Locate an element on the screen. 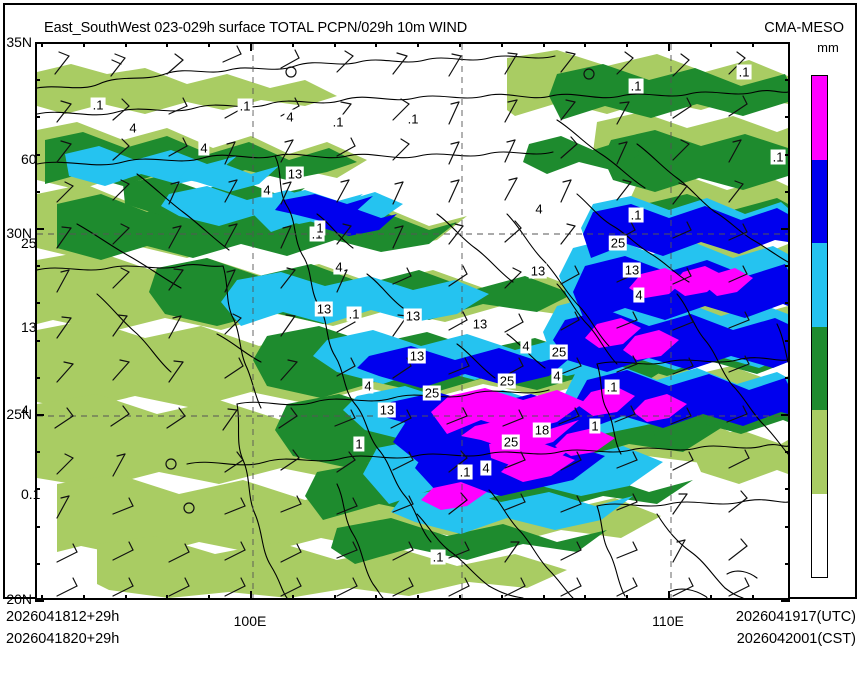  precip-band-magenta is located at coordinates (587, 388).